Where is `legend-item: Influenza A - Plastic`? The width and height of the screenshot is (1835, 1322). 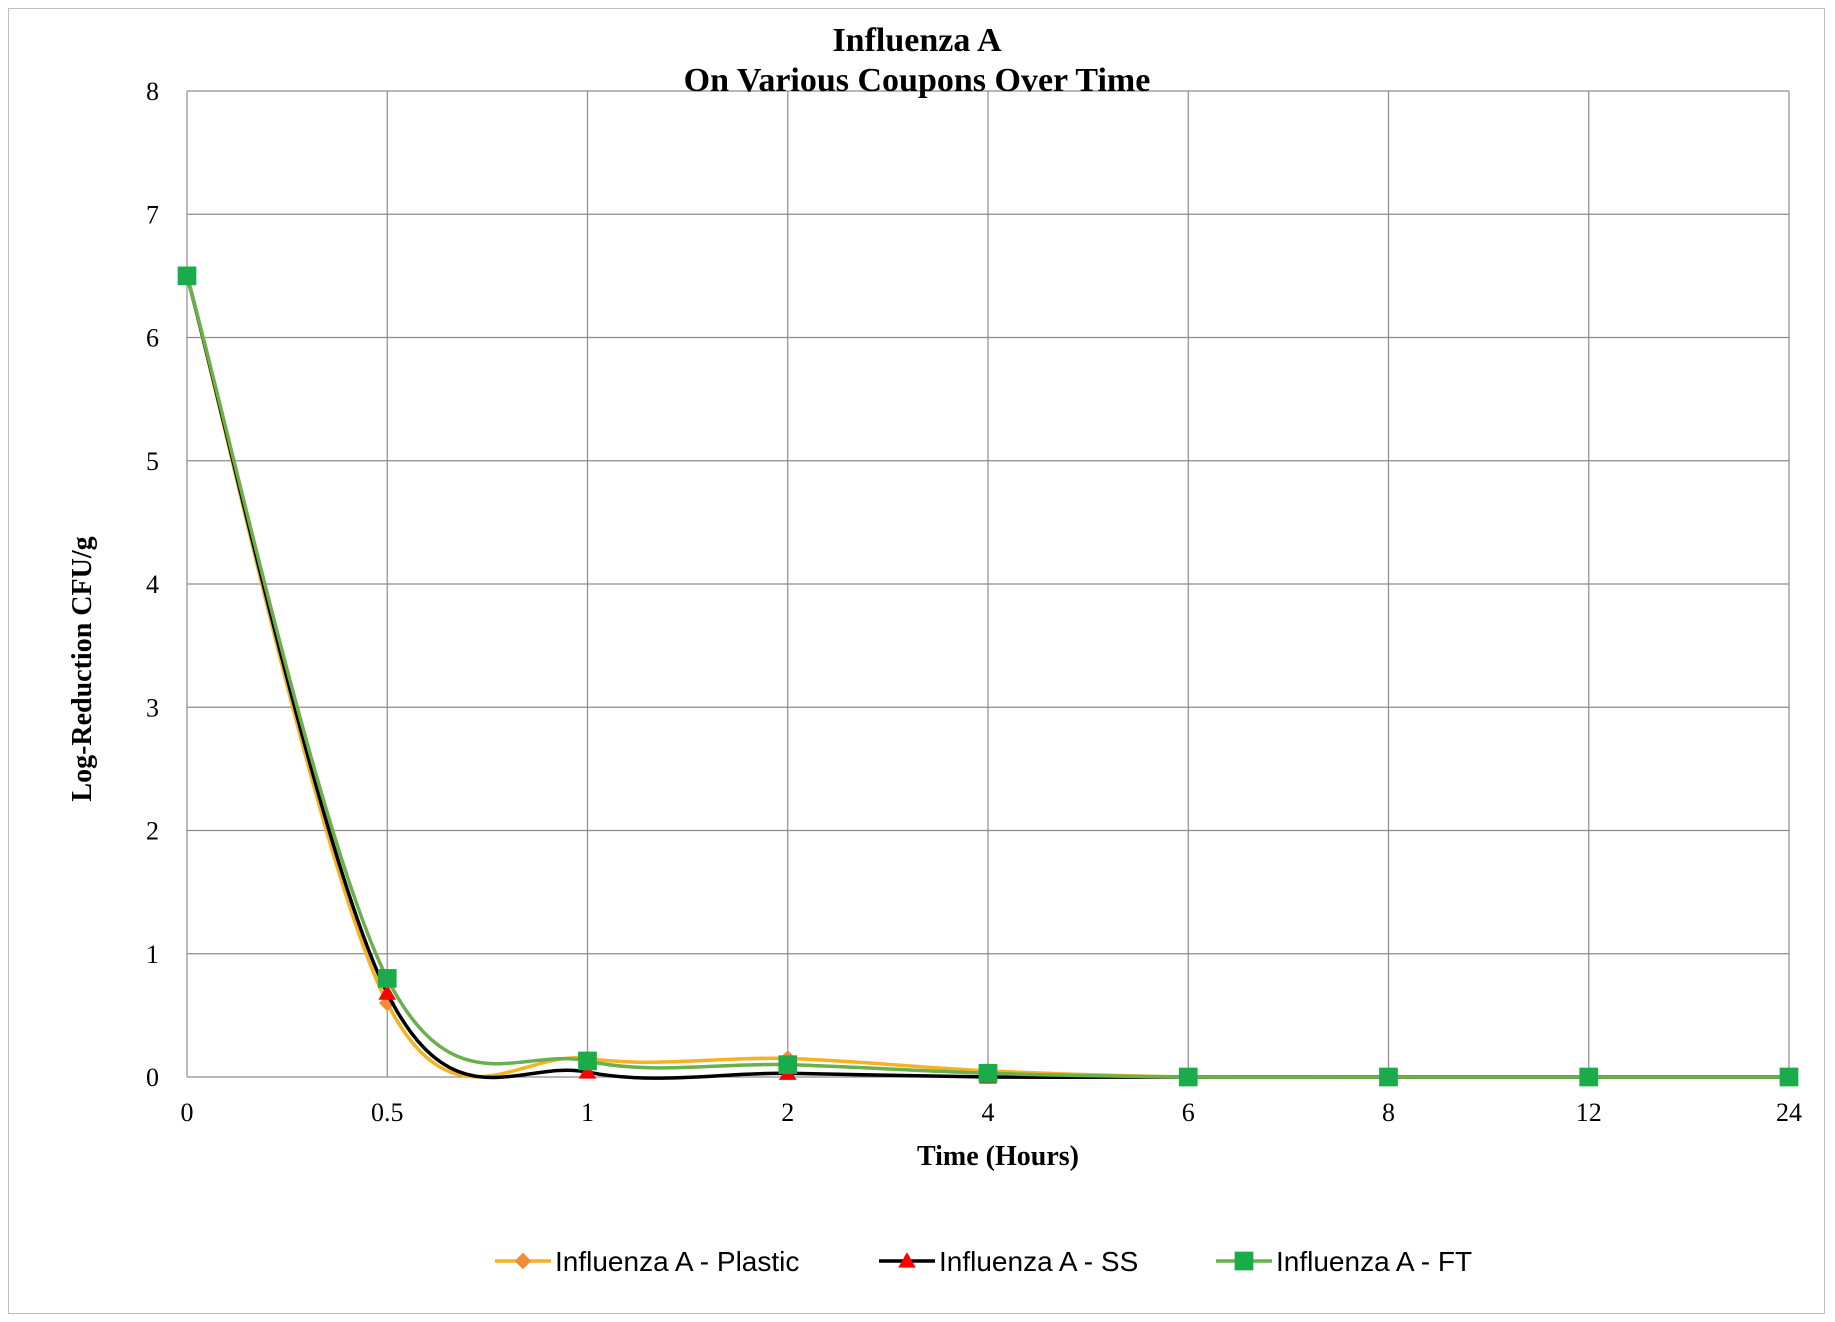
legend-item: Influenza A - Plastic is located at coordinates (647, 1261).